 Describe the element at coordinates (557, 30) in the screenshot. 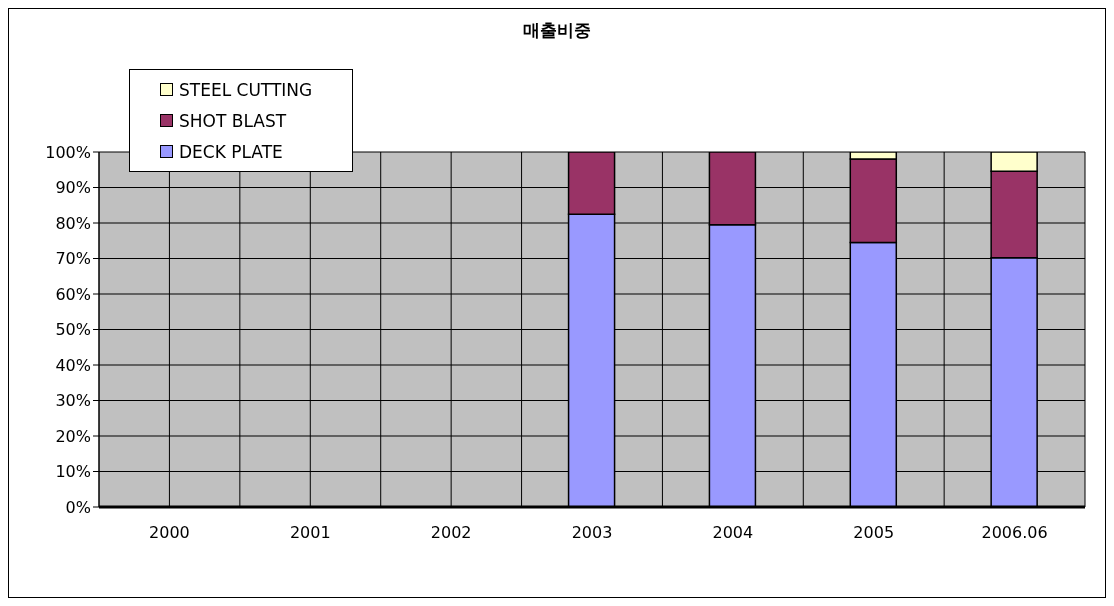

I see `chart-title: 매출비중` at that location.